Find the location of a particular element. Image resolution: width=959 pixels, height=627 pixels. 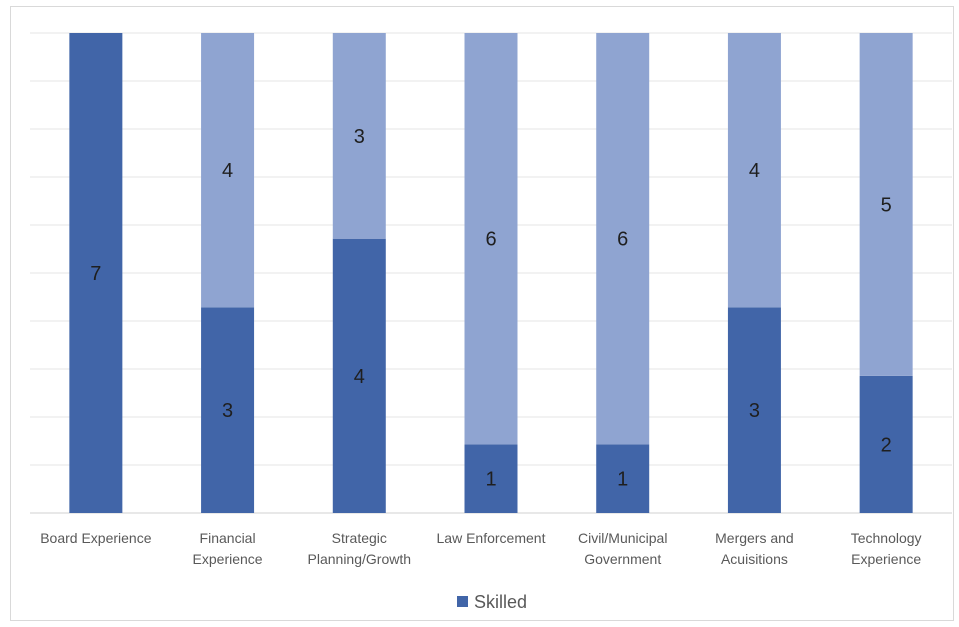

data-label: 2 is located at coordinates (886, 445).